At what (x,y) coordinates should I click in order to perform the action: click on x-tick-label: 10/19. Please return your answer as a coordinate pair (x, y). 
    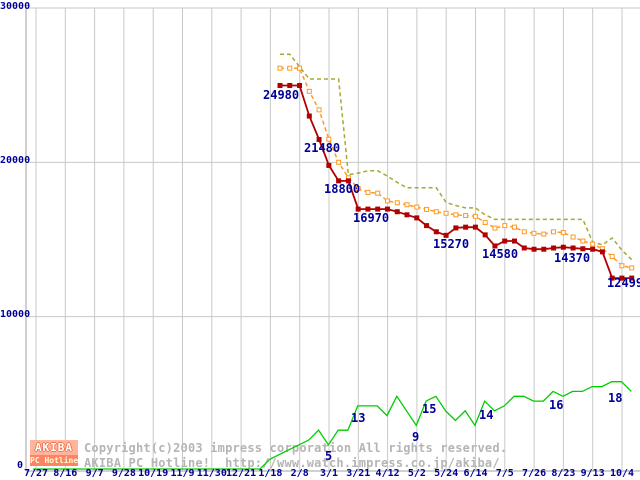
    Looking at the image, I should click on (153, 473).